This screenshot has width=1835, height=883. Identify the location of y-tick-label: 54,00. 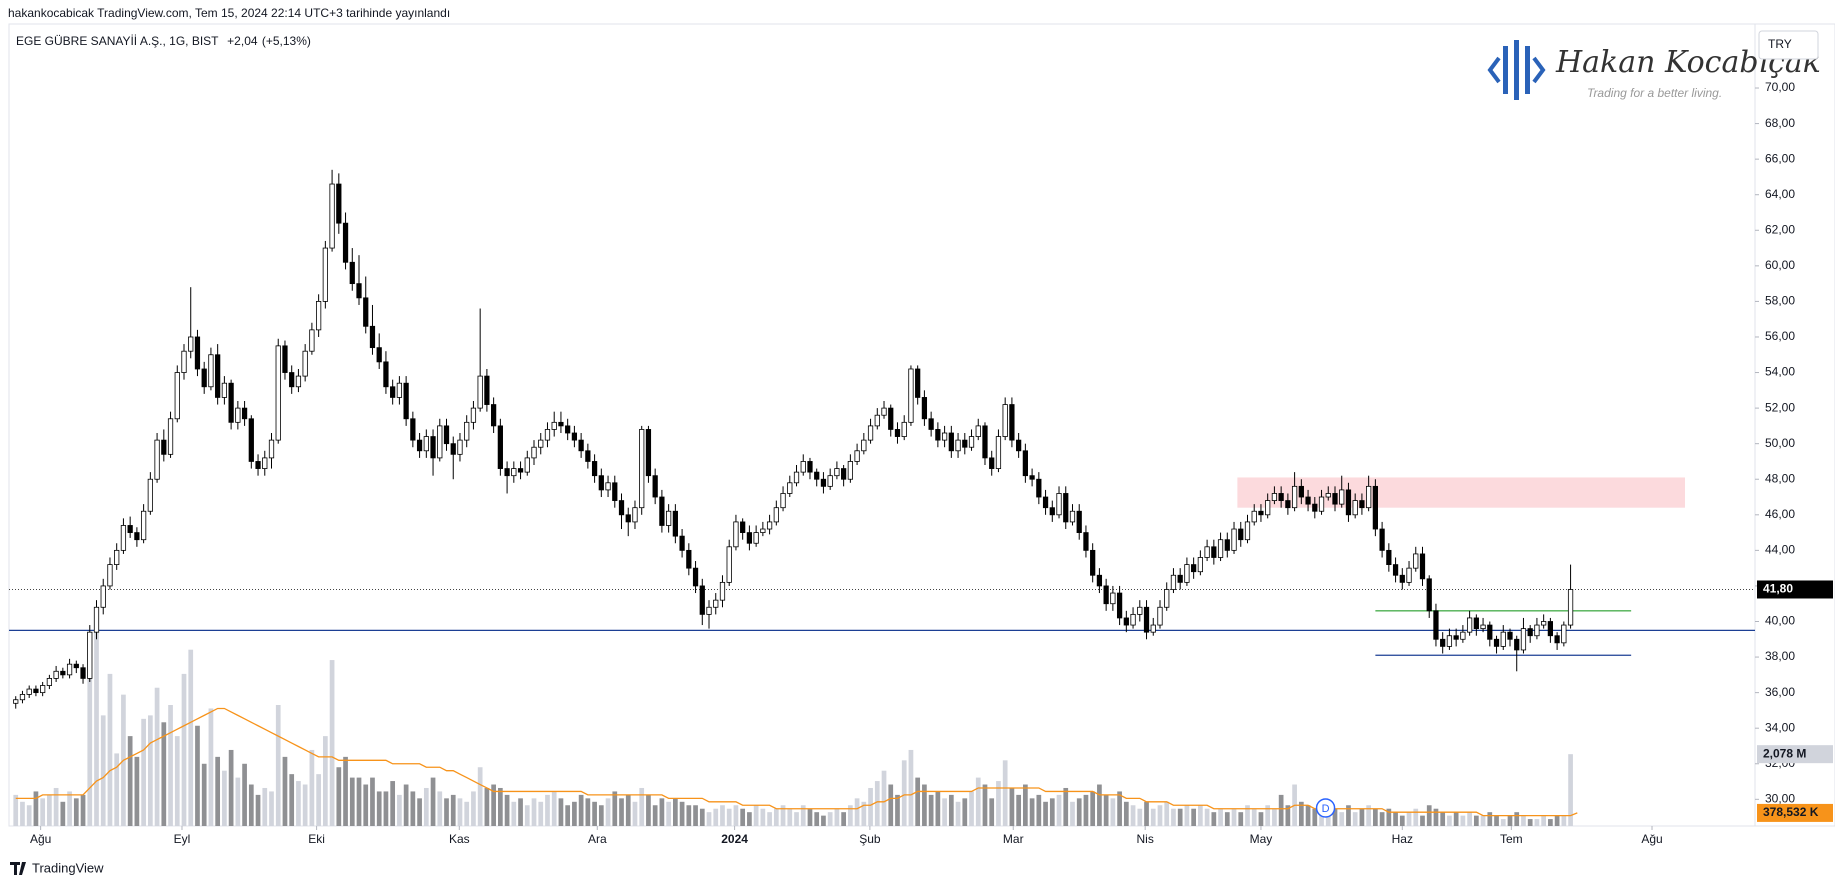
(1780, 372).